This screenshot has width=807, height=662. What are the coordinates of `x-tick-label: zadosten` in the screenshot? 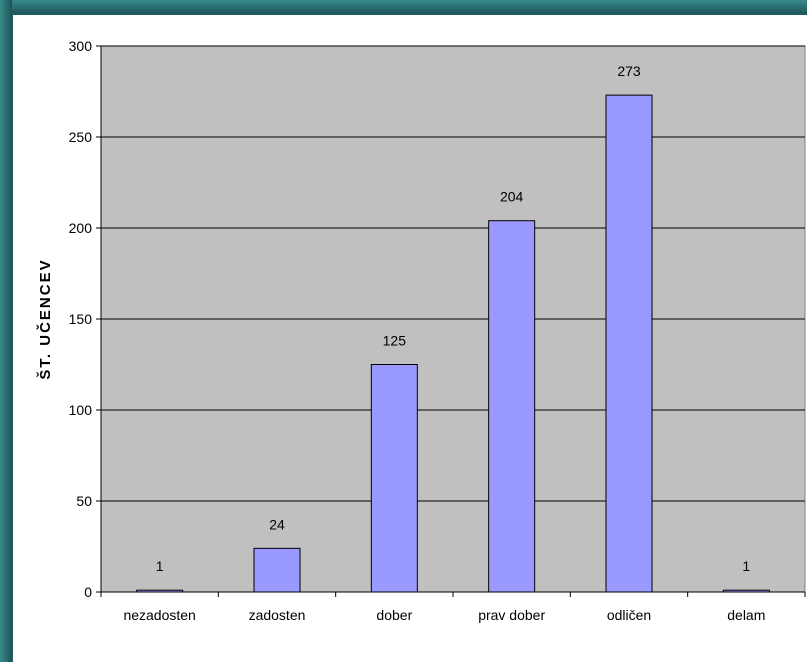 It's located at (277, 615).